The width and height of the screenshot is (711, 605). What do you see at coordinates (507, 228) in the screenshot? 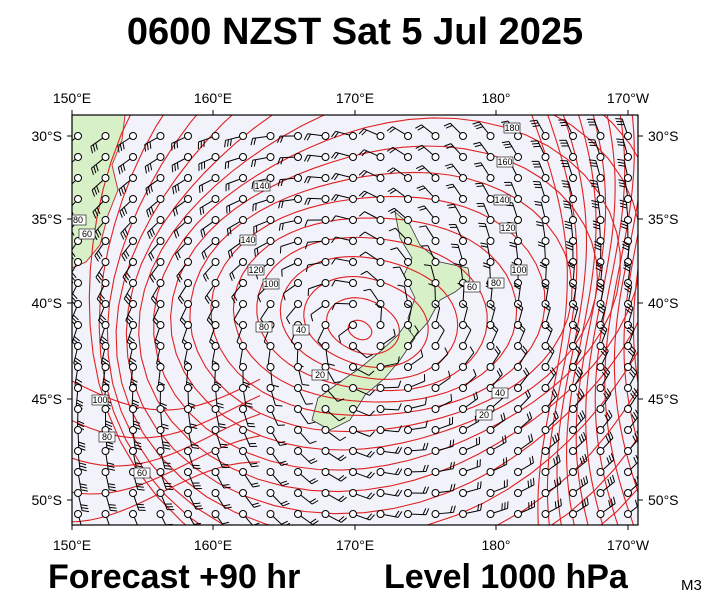
I see `isobar-label: 120` at bounding box center [507, 228].